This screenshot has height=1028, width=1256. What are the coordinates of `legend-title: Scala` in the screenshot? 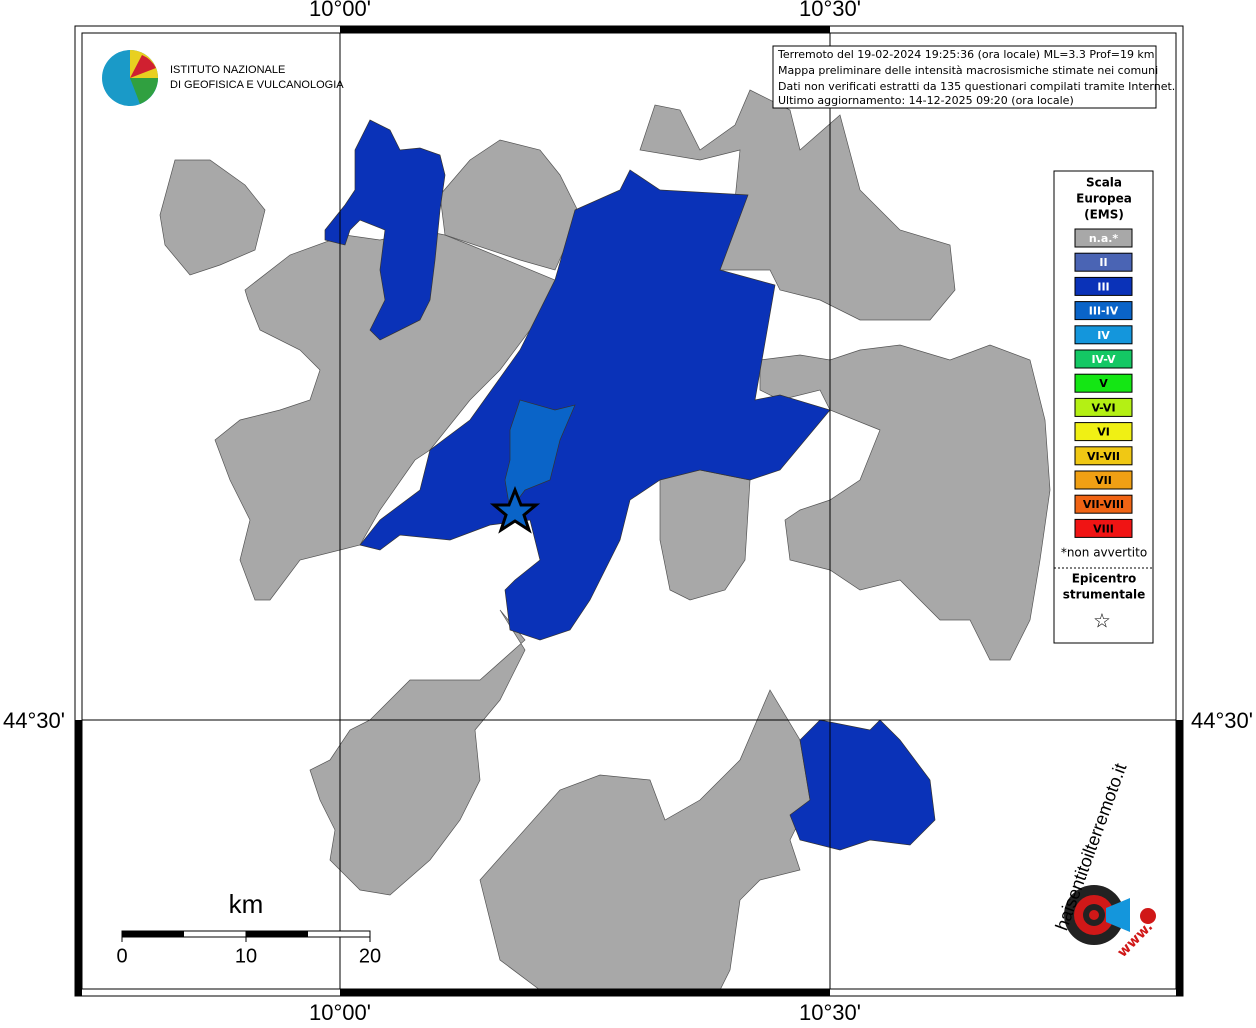 It's located at (1104, 183).